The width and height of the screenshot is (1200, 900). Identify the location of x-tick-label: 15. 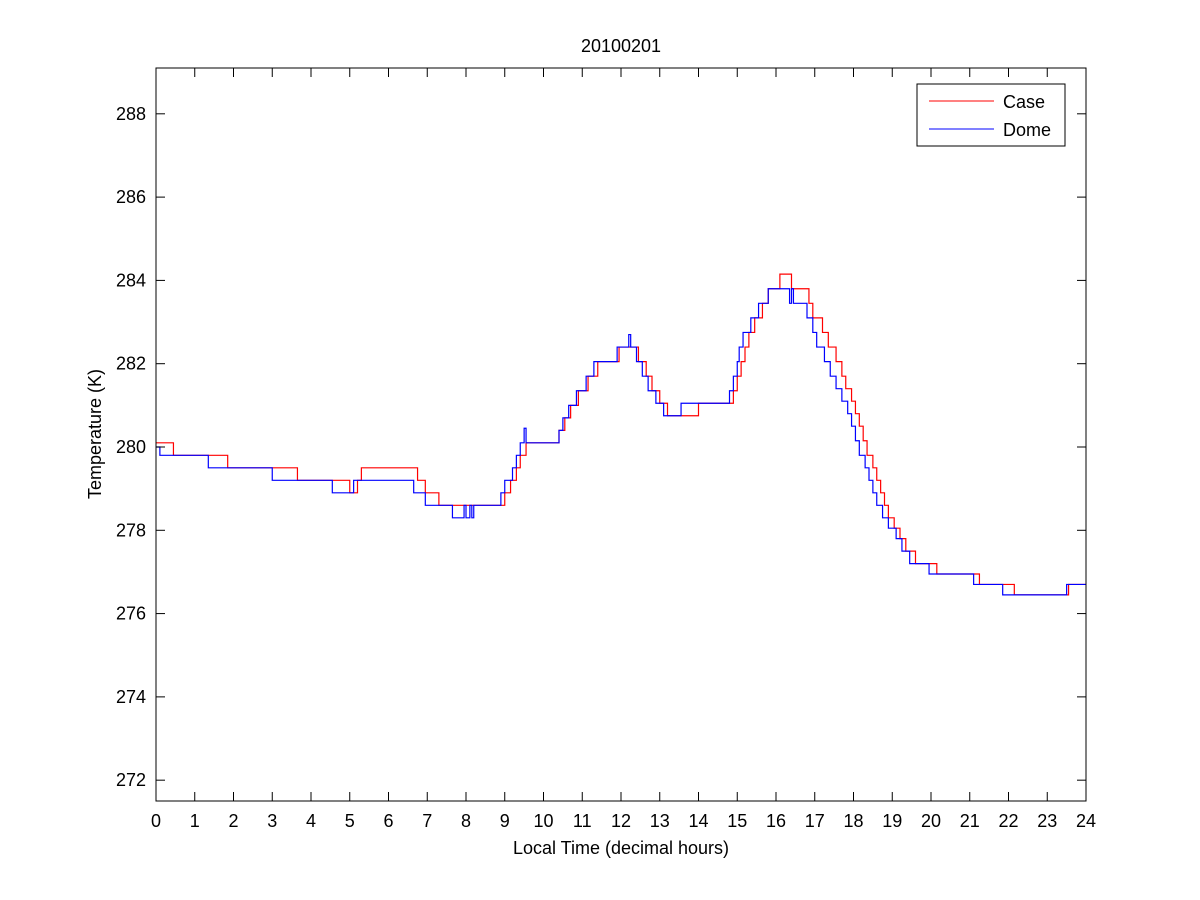
(737, 821).